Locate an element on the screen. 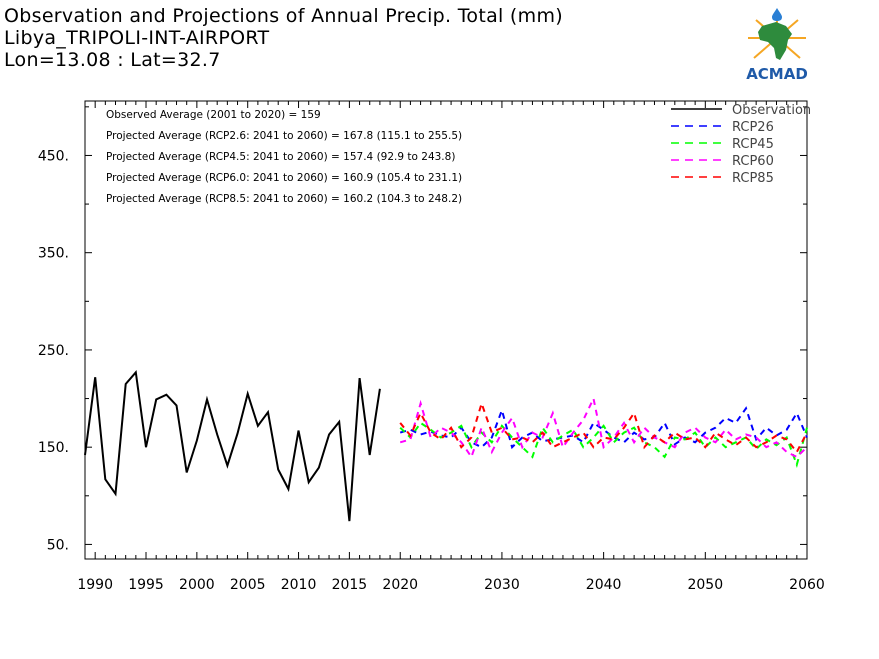 The height and width of the screenshot is (659, 879). x-tick-label: 2030 is located at coordinates (502, 585).